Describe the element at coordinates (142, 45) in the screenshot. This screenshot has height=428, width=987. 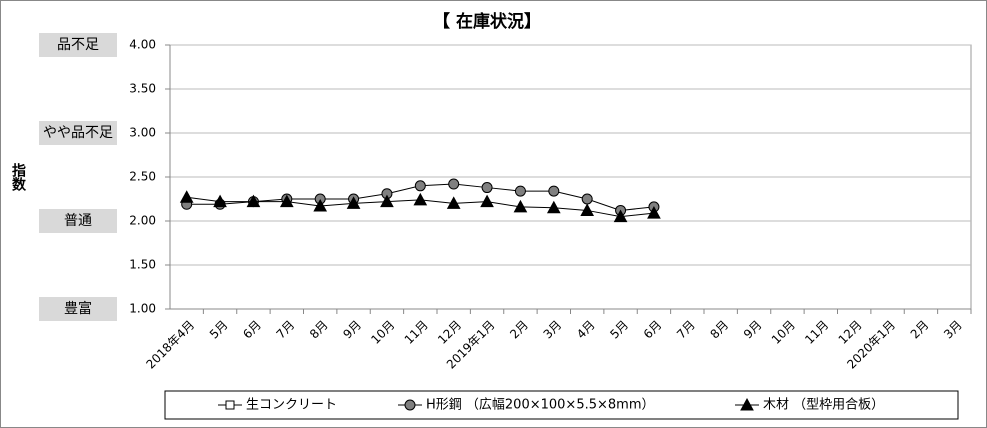
I see `y-tick-label: 4.00` at that location.